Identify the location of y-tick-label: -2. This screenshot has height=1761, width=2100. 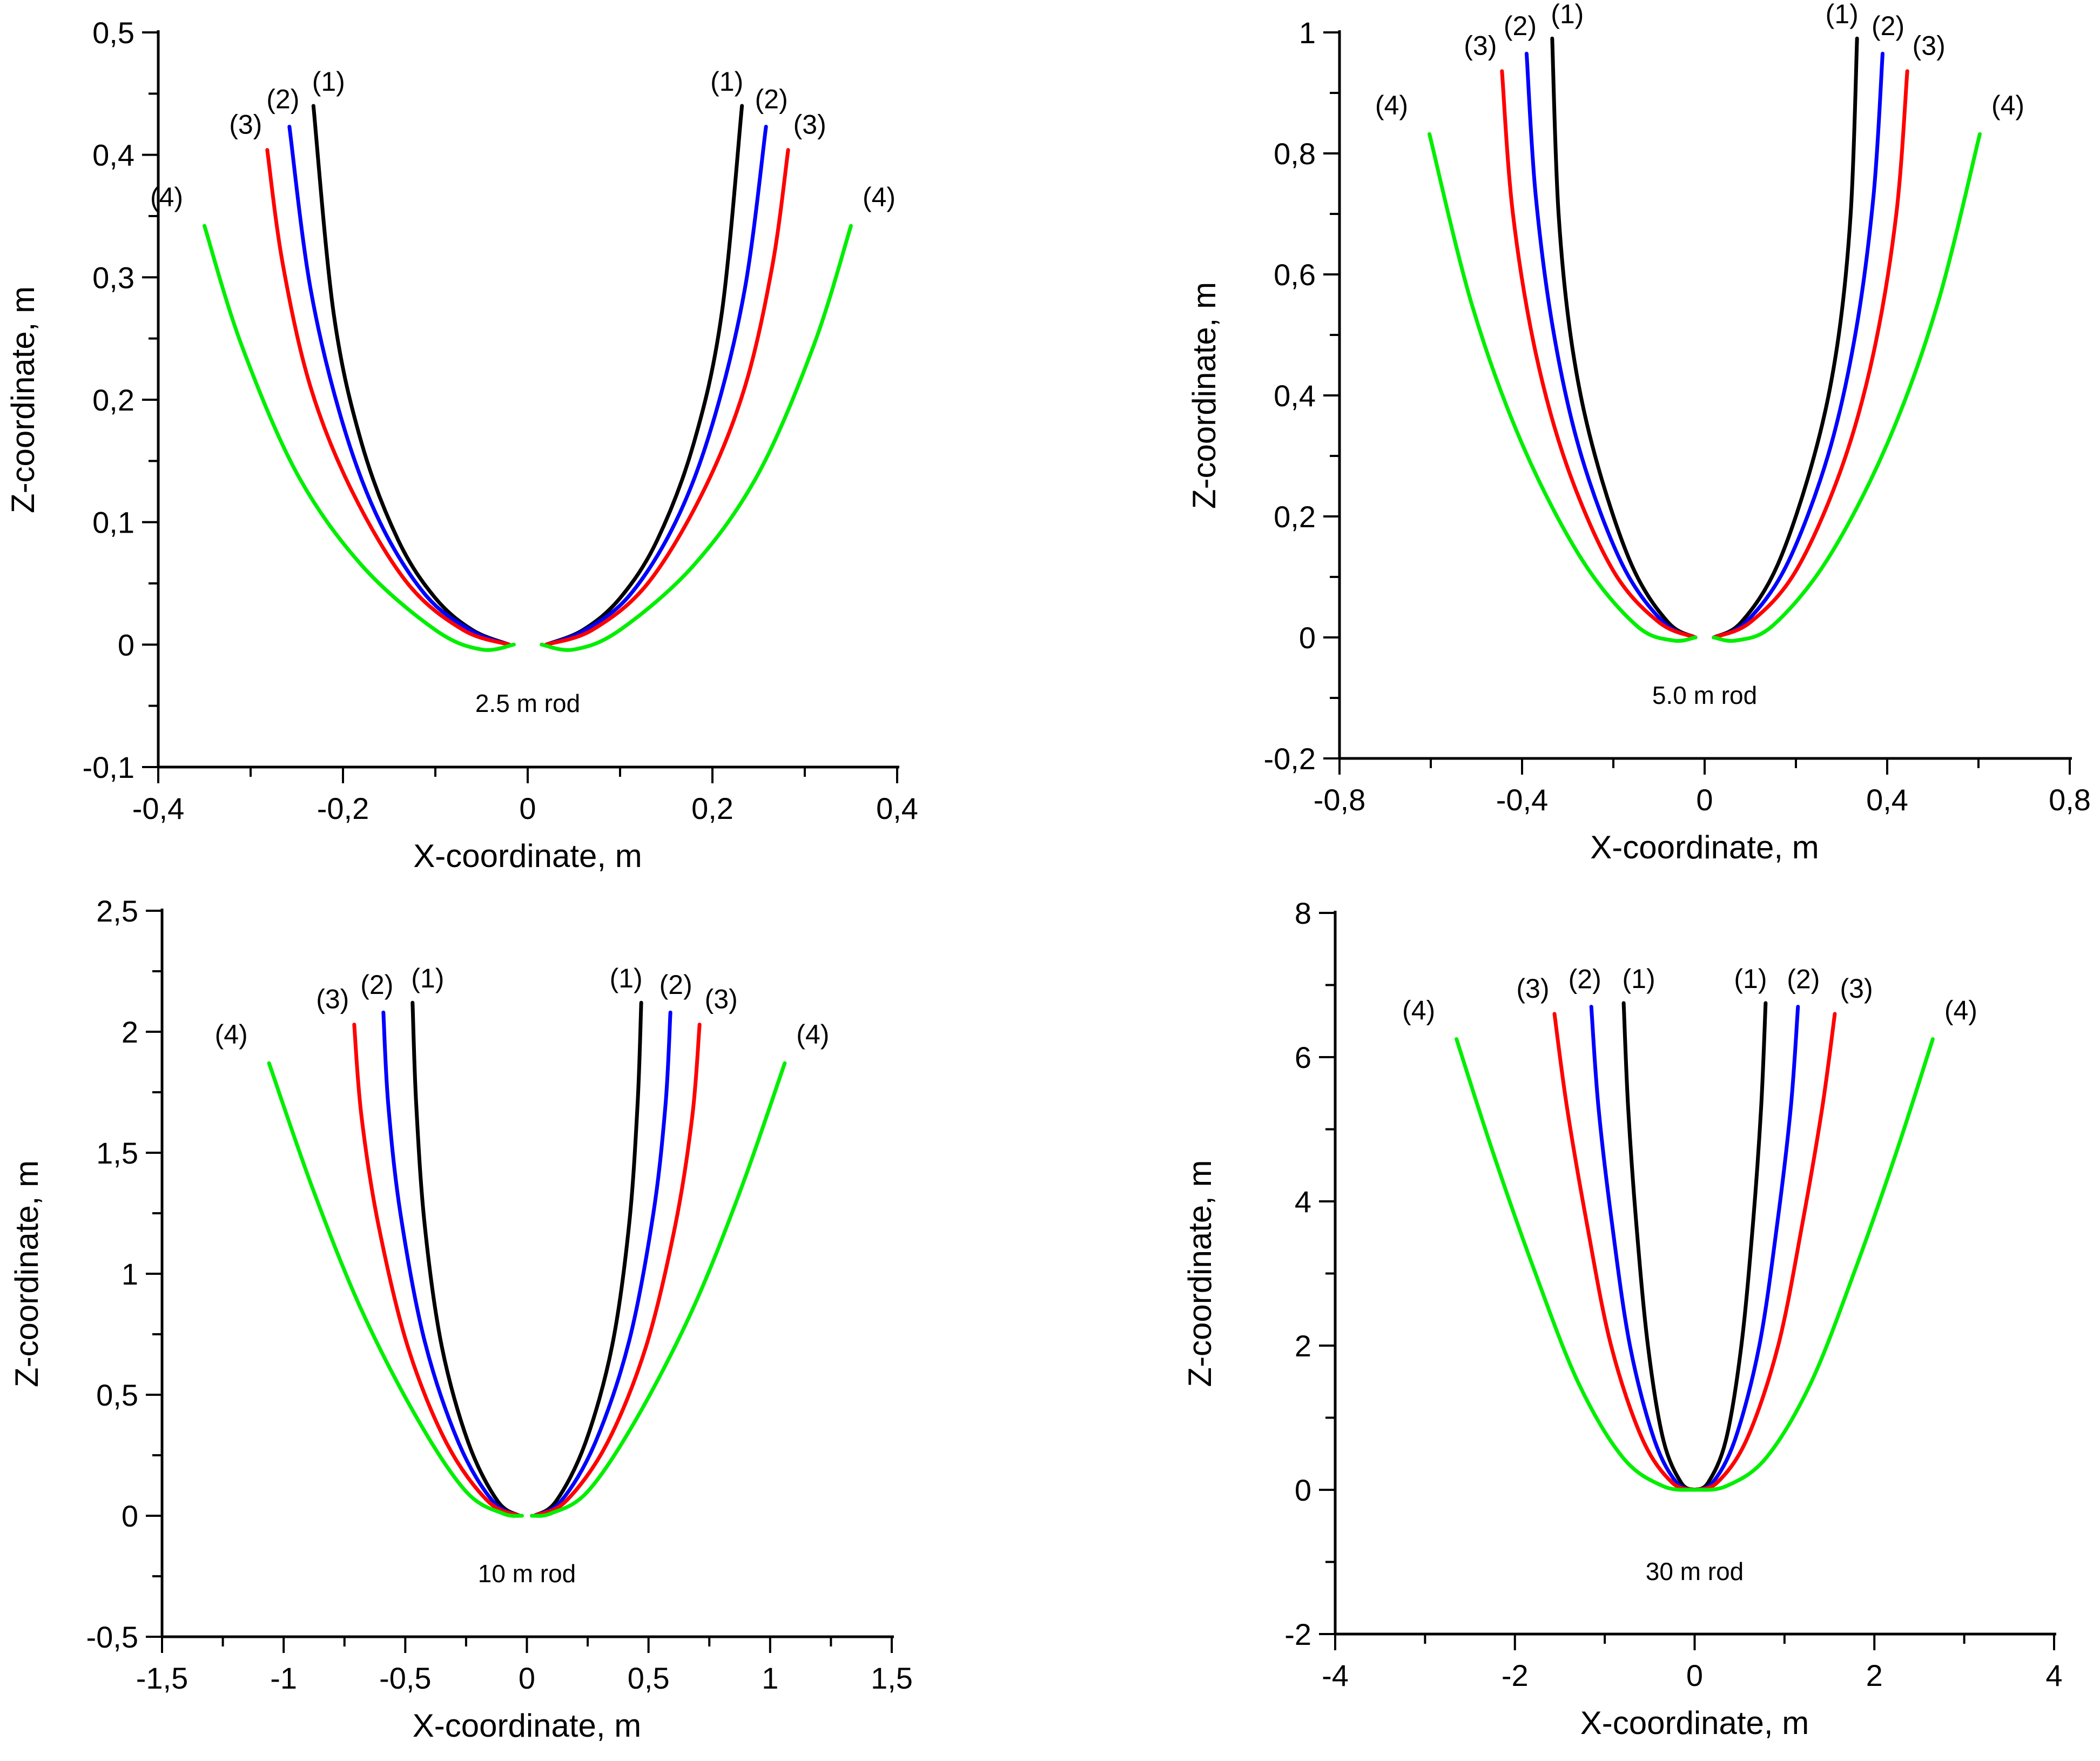
(1297, 1634).